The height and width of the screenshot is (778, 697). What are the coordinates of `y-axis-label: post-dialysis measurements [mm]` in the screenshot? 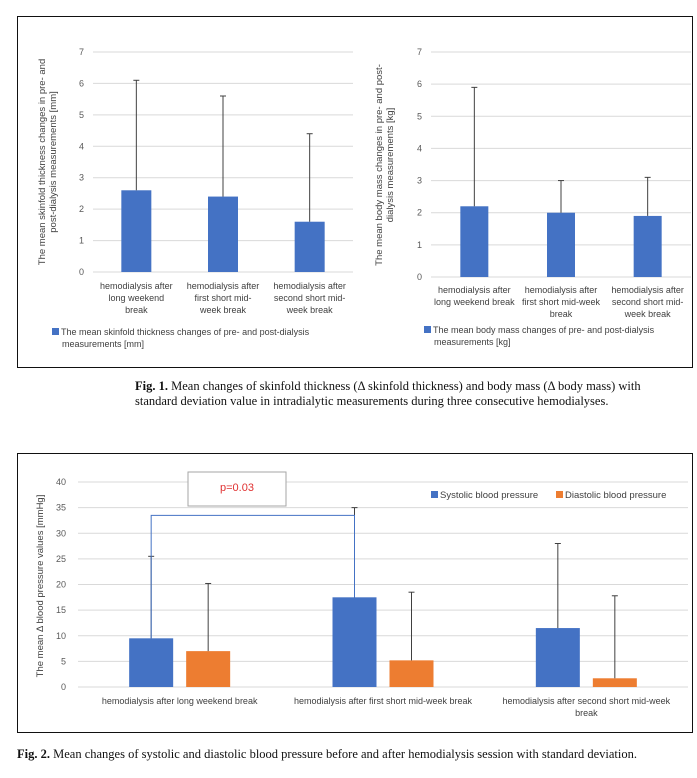 It's located at (53, 161).